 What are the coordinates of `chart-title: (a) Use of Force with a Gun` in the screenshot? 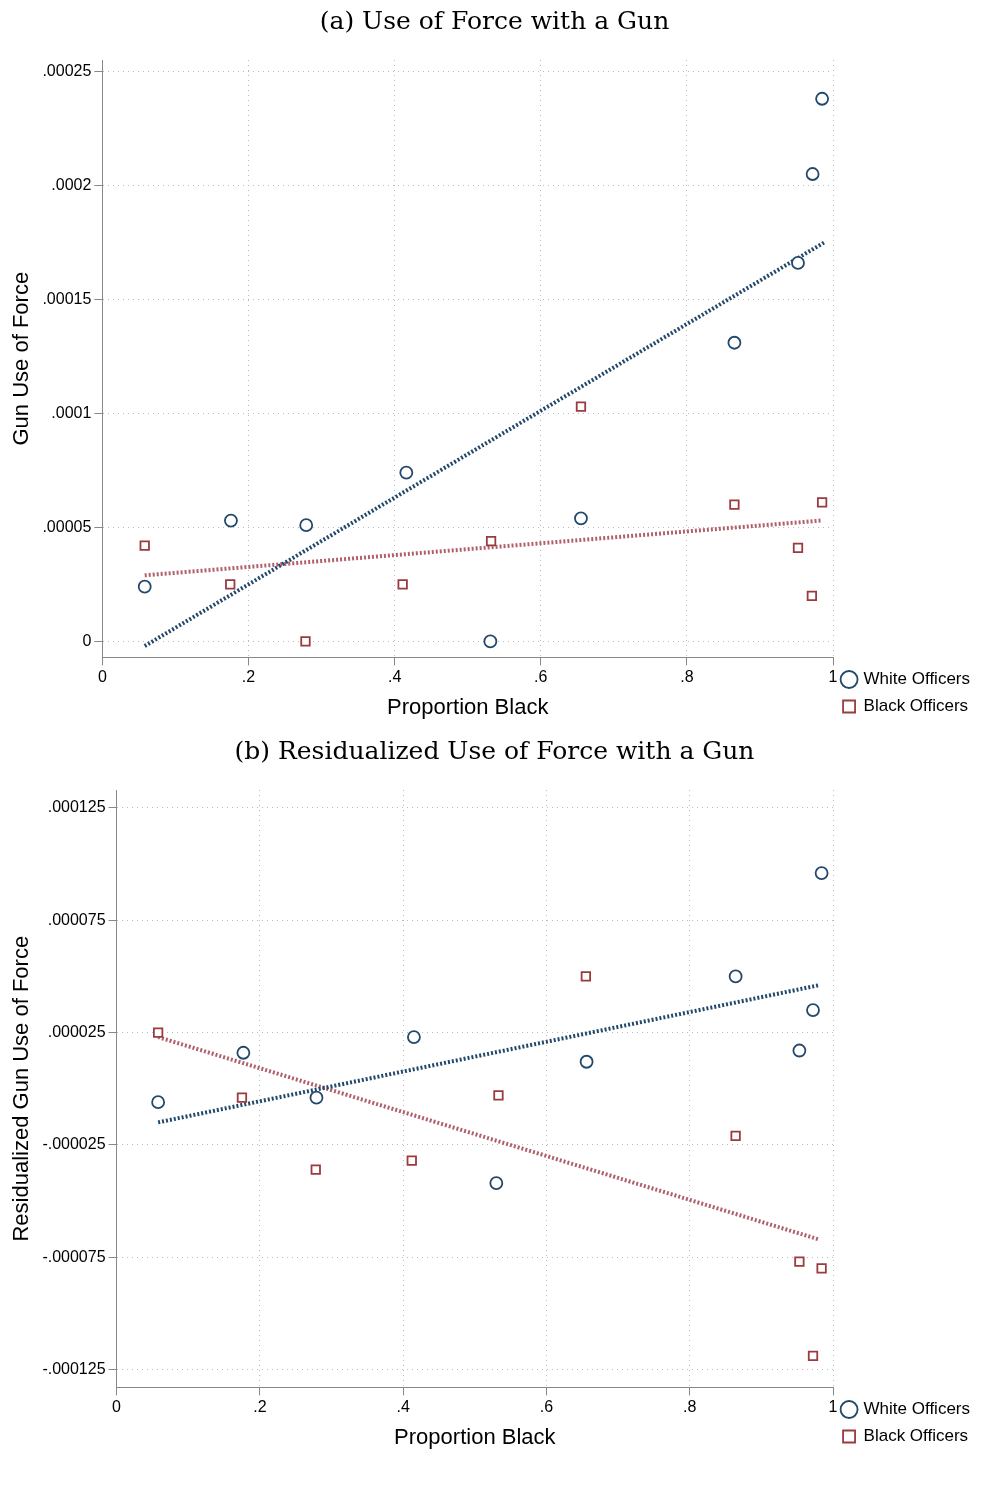 It's located at (494, 21).